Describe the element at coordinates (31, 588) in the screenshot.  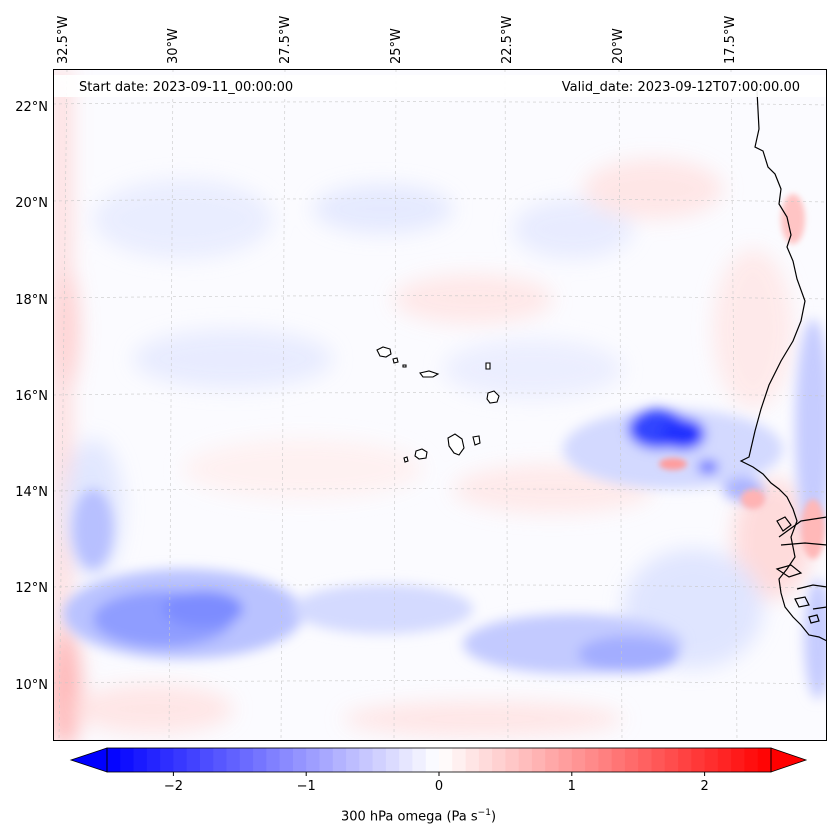
I see `lat-tick-12n: 12°N` at that location.